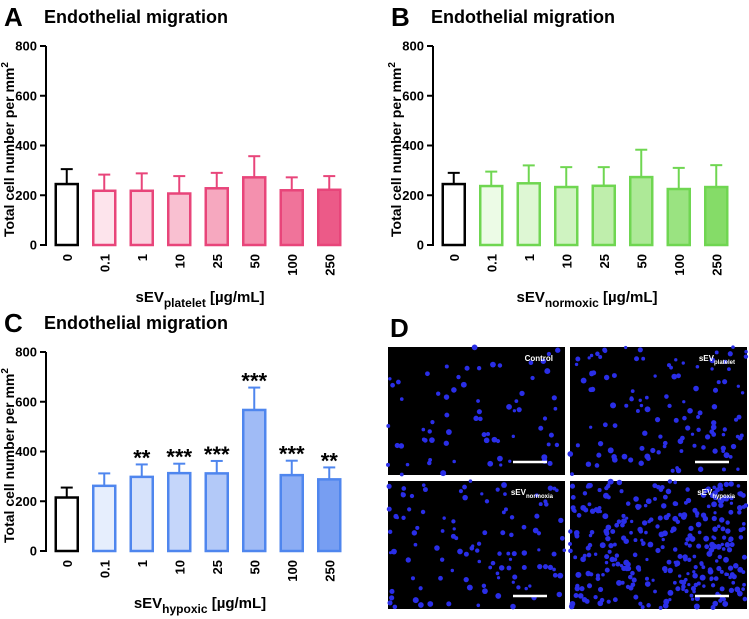  What do you see at coordinates (33, 551) in the screenshot?
I see `y-tick-label: 0` at bounding box center [33, 551].